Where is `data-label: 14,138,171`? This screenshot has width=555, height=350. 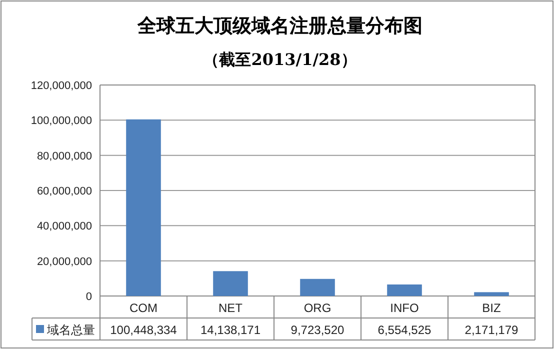
data-label: 14,138,171 is located at coordinates (230, 330).